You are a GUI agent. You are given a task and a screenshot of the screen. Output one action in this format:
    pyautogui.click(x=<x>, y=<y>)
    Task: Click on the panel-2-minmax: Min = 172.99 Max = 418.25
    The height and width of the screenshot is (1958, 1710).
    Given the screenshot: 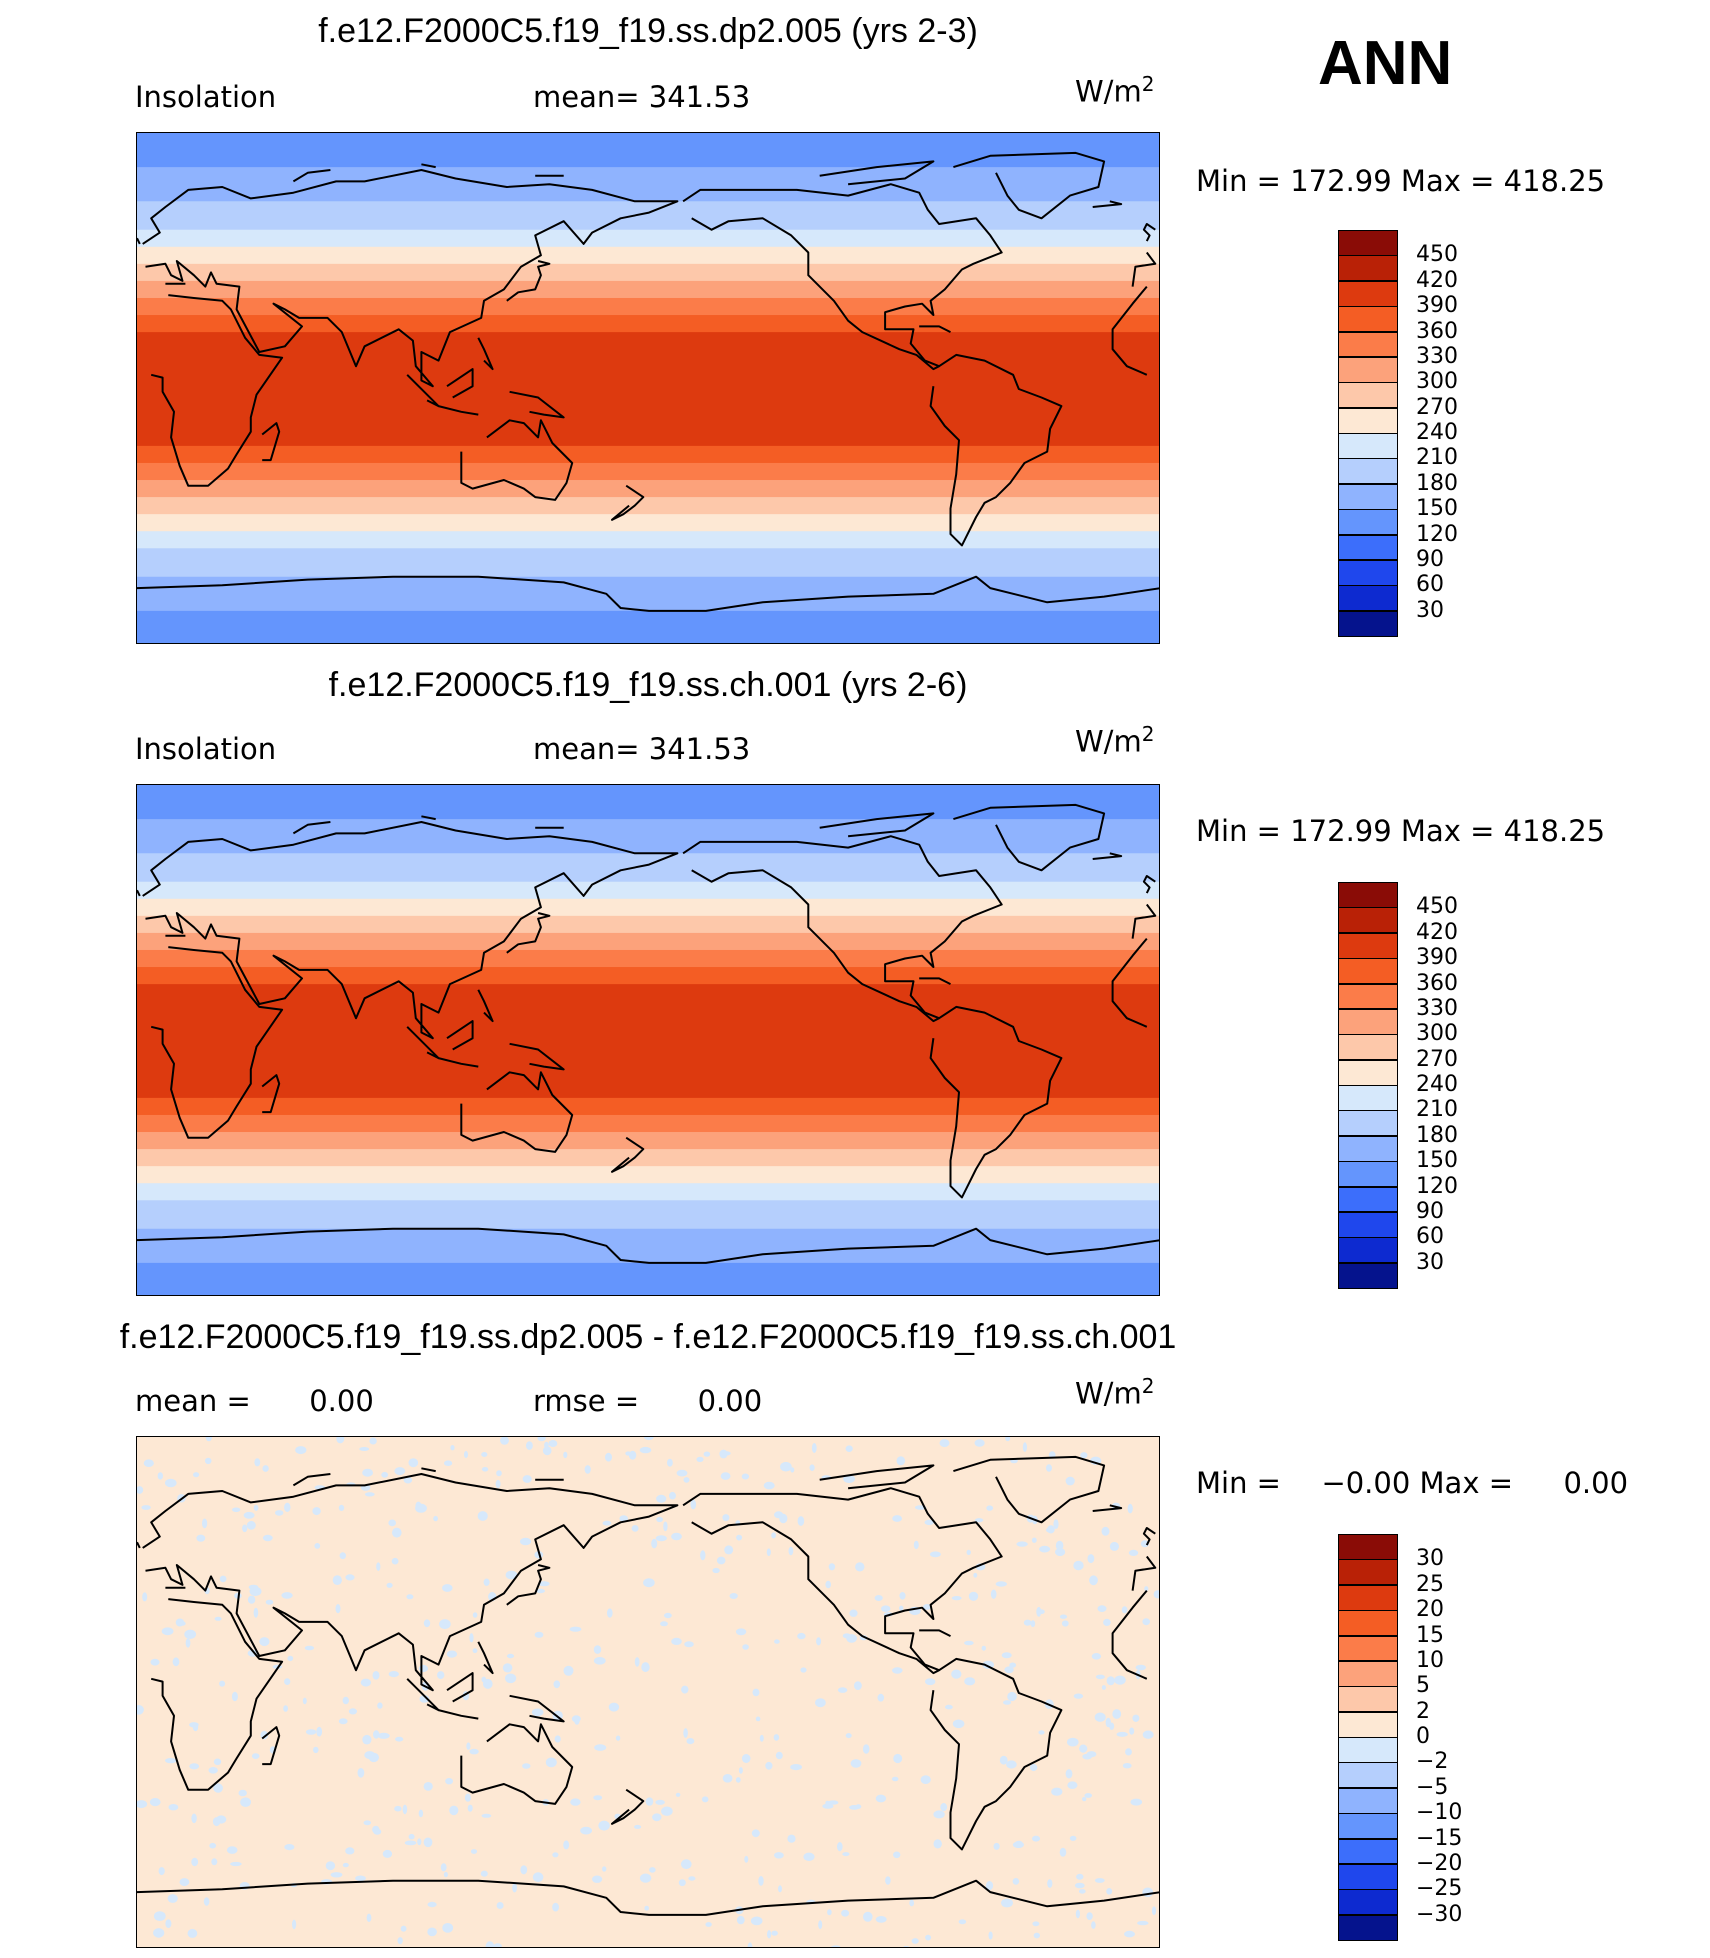 What is the action you would take?
    pyautogui.click(x=1401, y=831)
    